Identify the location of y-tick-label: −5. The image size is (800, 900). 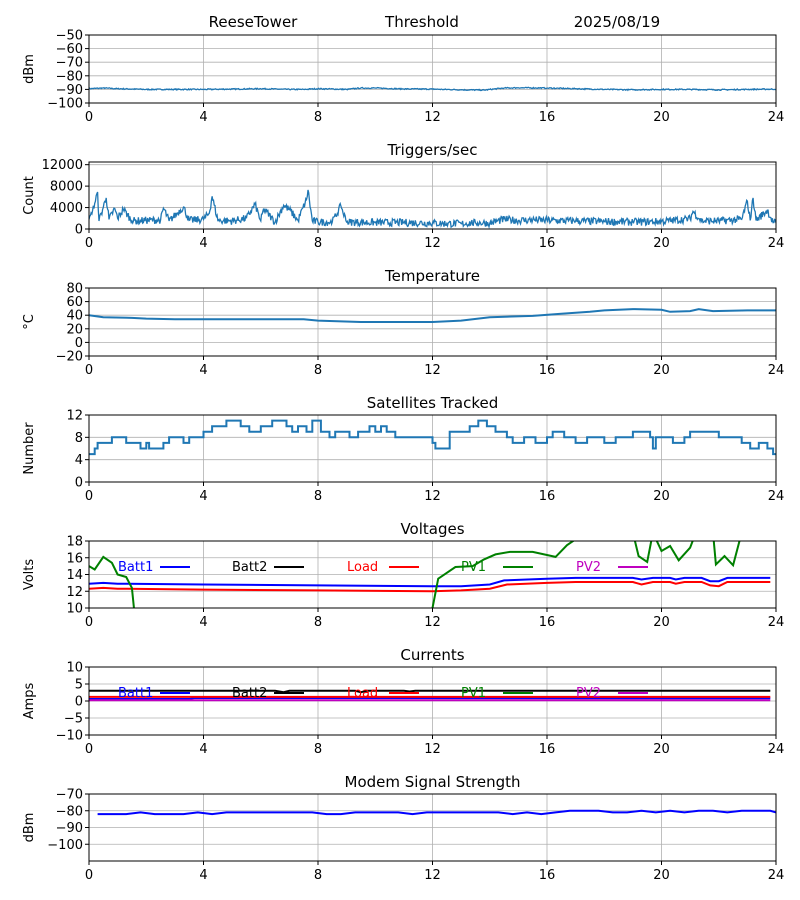
(73, 719).